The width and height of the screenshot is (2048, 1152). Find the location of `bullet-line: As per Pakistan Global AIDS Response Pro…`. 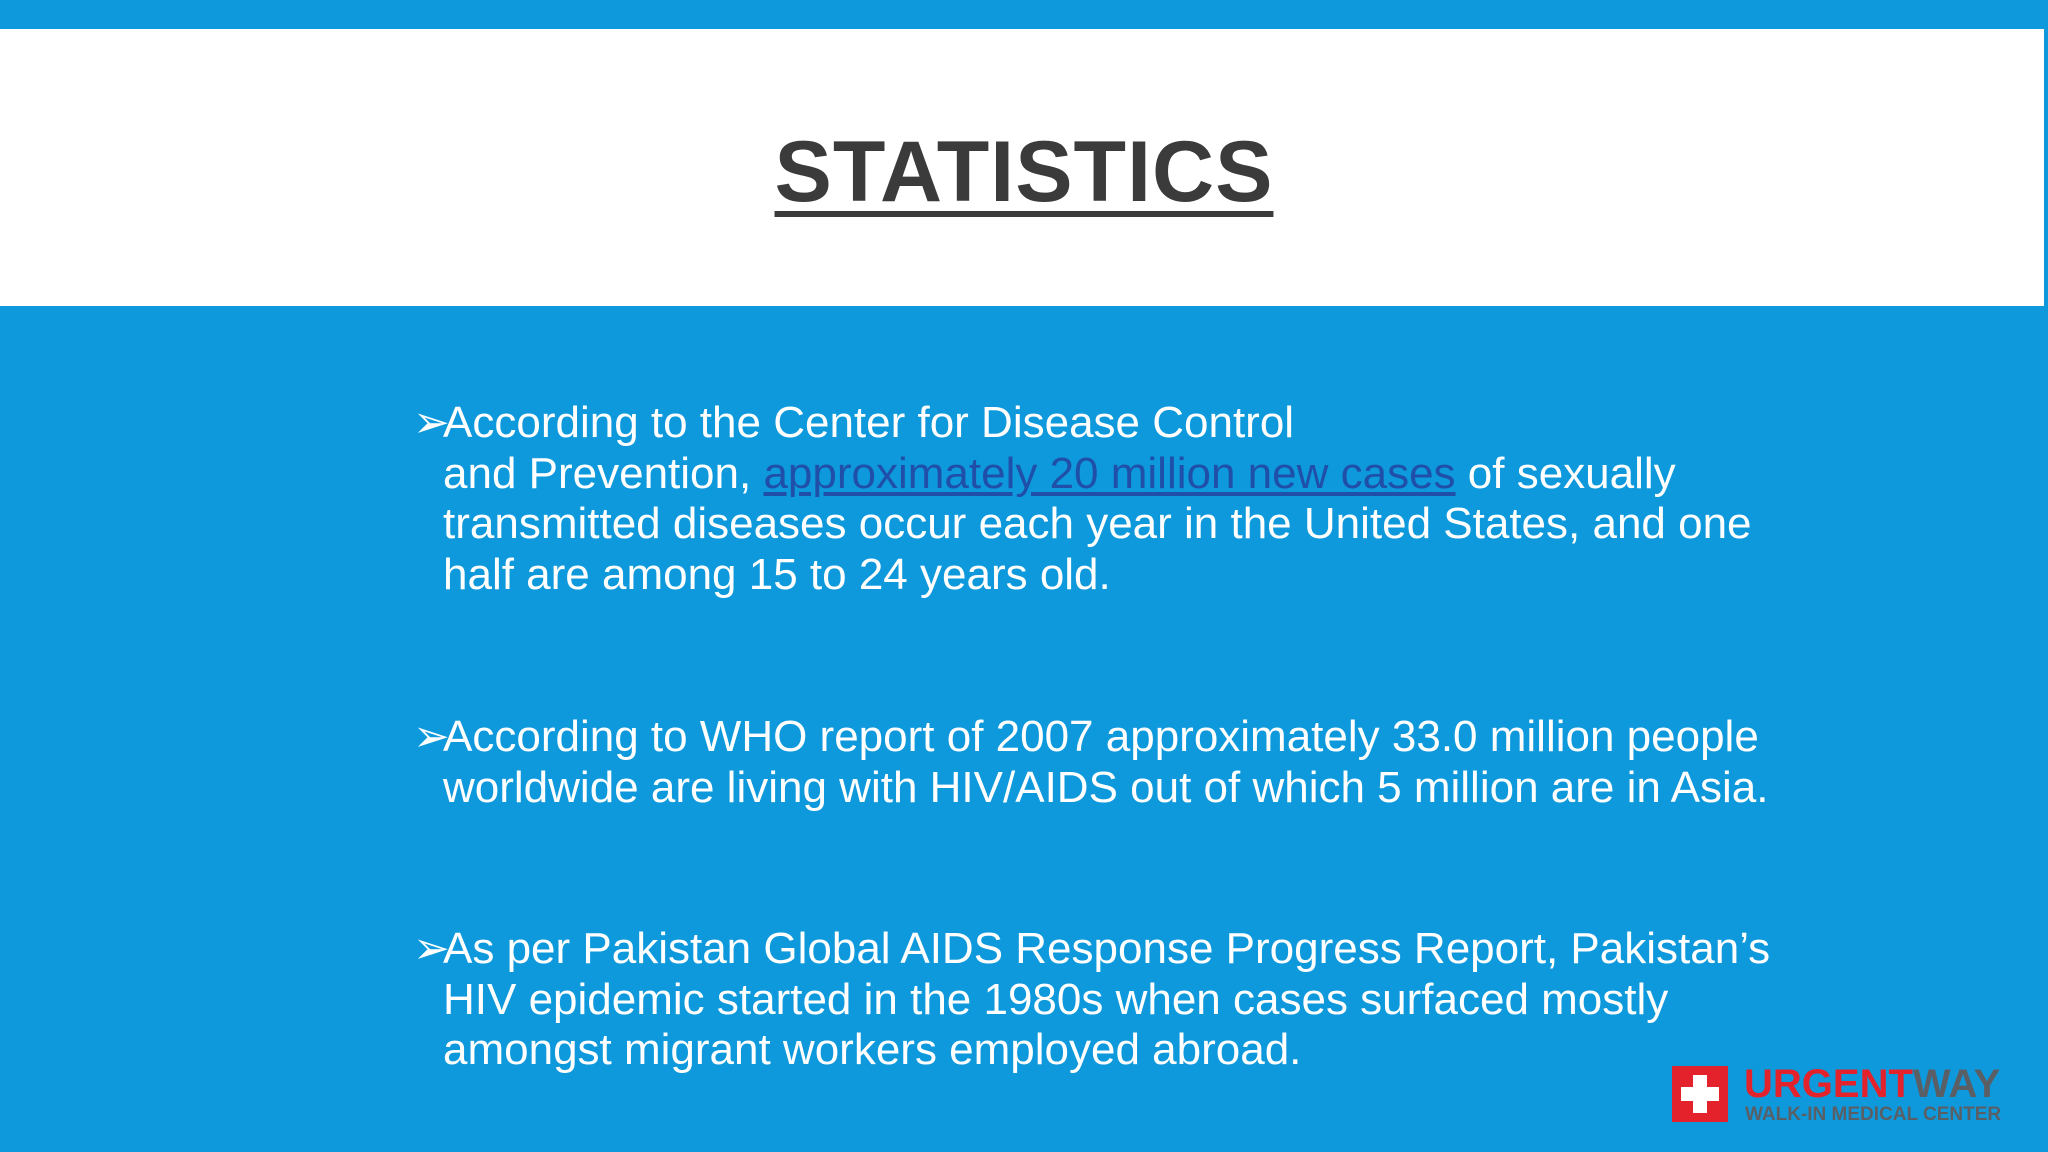

bullet-line: As per Pakistan Global AIDS Response Pro… is located at coordinates (1107, 948).